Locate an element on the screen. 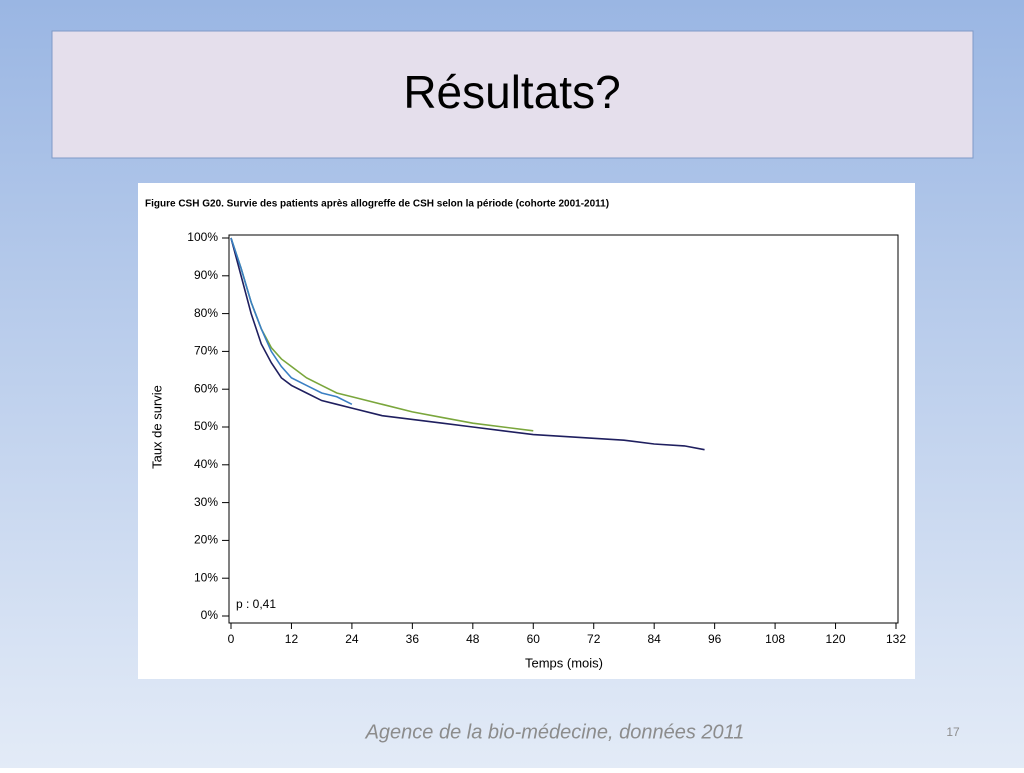 This screenshot has width=1024, height=773. x-tick-label: 72 is located at coordinates (594, 639).